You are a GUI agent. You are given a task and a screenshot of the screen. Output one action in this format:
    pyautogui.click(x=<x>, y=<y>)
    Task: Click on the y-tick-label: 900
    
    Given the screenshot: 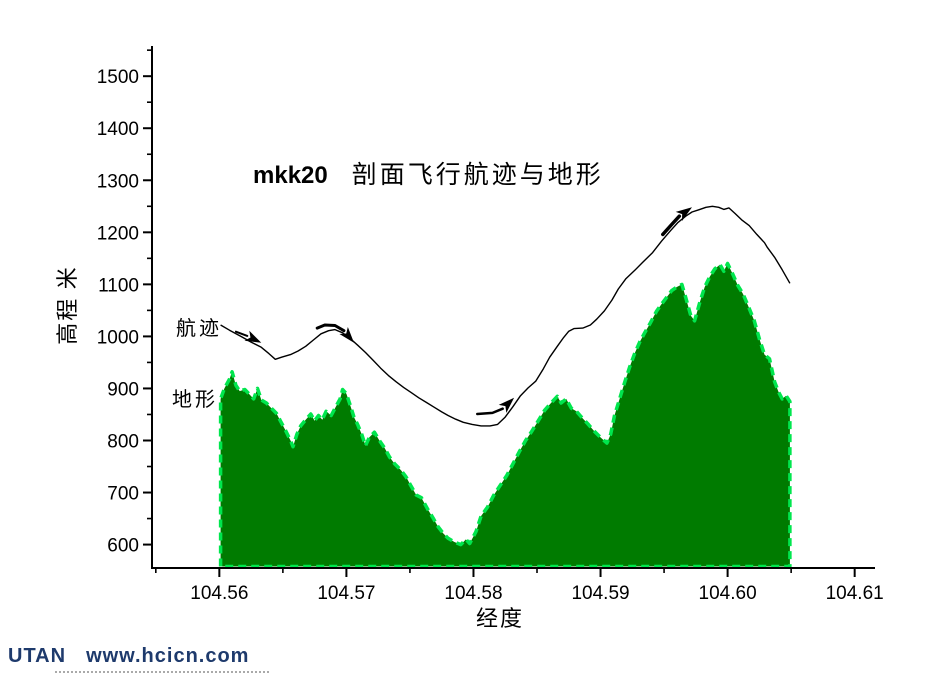 What is the action you would take?
    pyautogui.click(x=123, y=389)
    